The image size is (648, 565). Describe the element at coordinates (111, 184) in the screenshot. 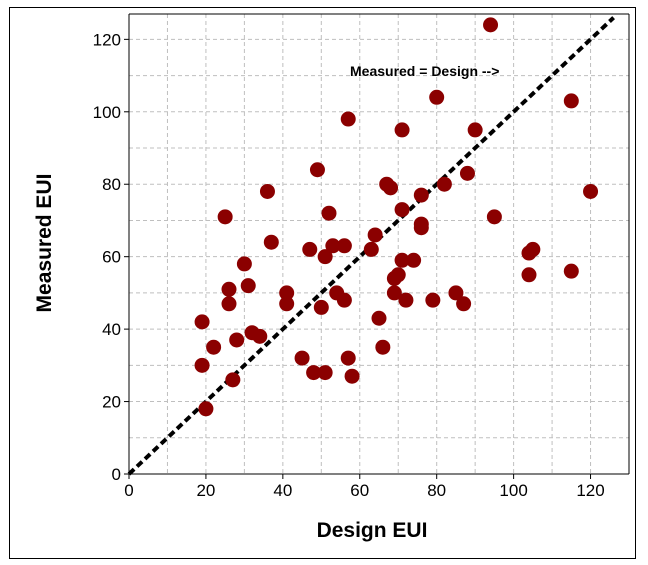

I see `y-tick-label: 80` at that location.